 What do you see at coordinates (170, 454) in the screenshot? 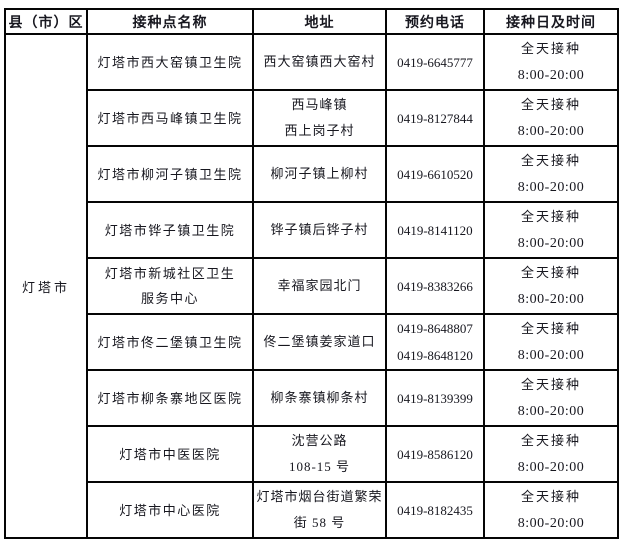
I see `site-name-cell: 灯塔市中医医院` at bounding box center [170, 454].